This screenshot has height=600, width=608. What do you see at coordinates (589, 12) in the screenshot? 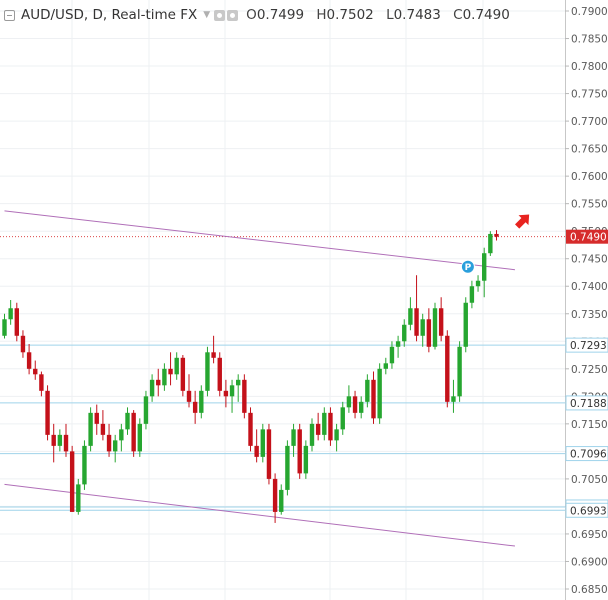
I see `axis-tick-label: 0.7900` at bounding box center [589, 12].